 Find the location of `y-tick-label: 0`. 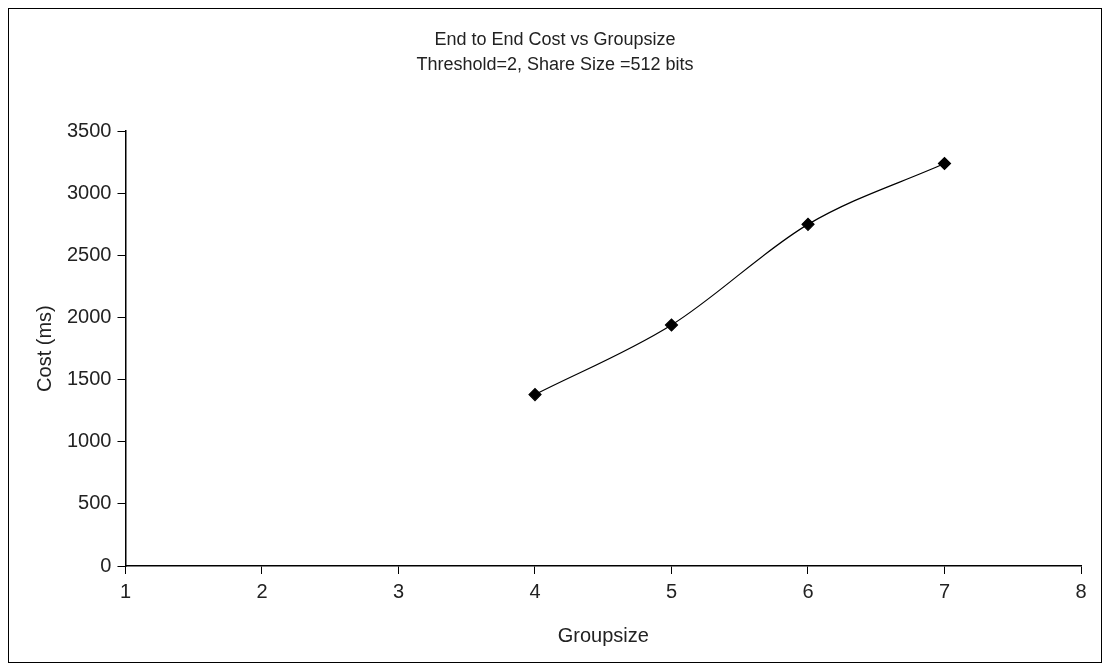

y-tick-label: 0 is located at coordinates (106, 564).